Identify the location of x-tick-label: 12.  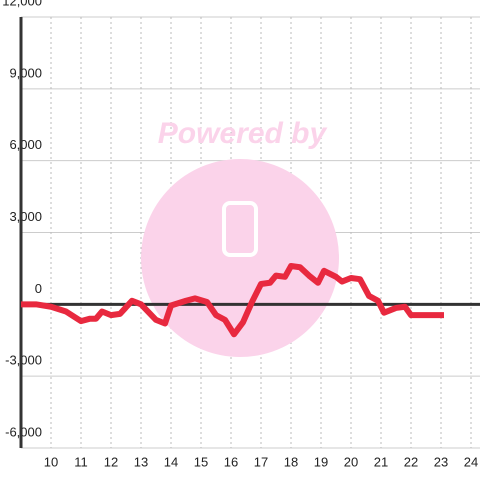
(111, 461).